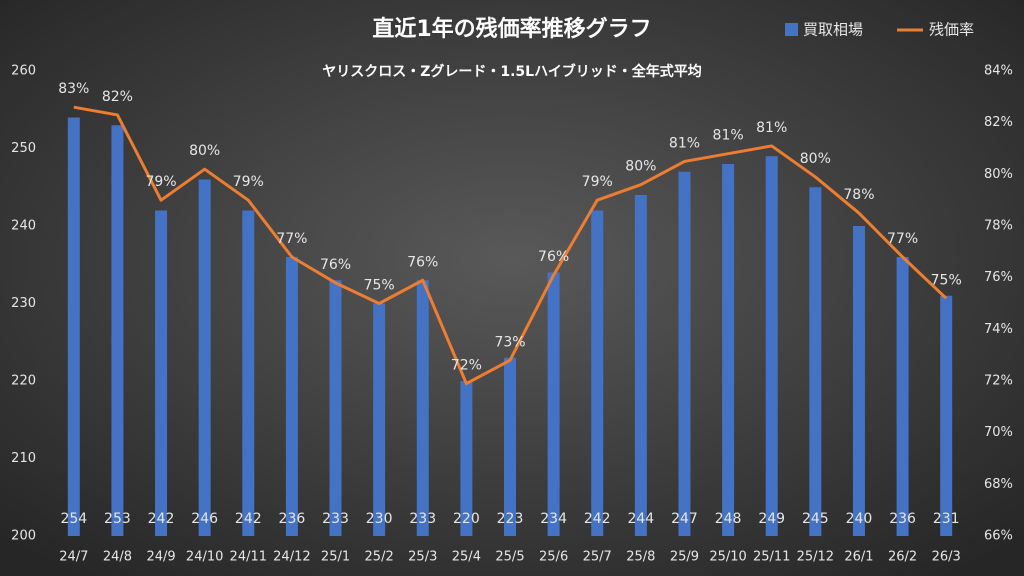  What do you see at coordinates (951, 30) in the screenshot?
I see `legend-label: 残価率` at bounding box center [951, 30].